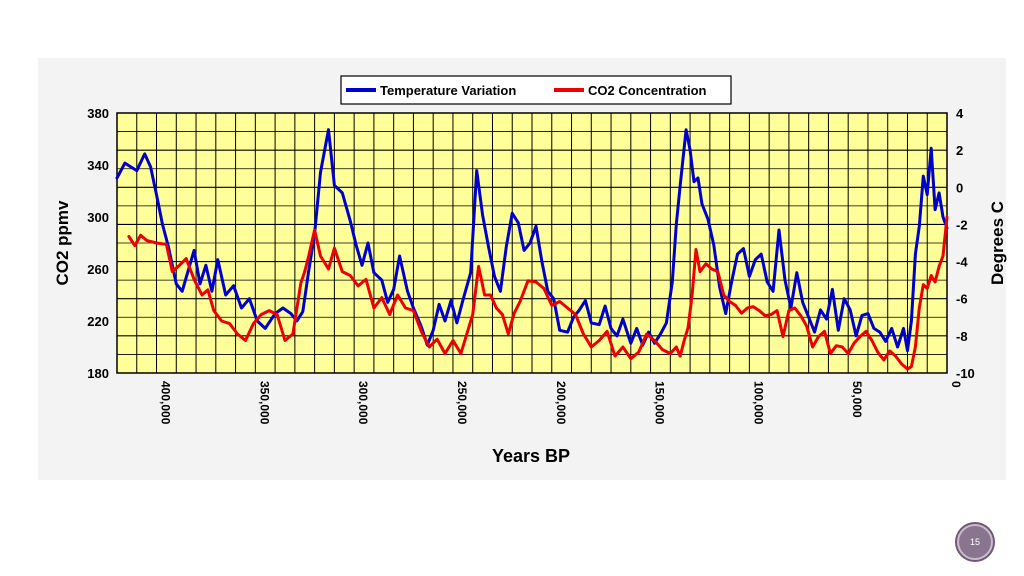 This screenshot has height=576, width=1024. I want to click on x-tick-label: 50,000, so click(857, 399).